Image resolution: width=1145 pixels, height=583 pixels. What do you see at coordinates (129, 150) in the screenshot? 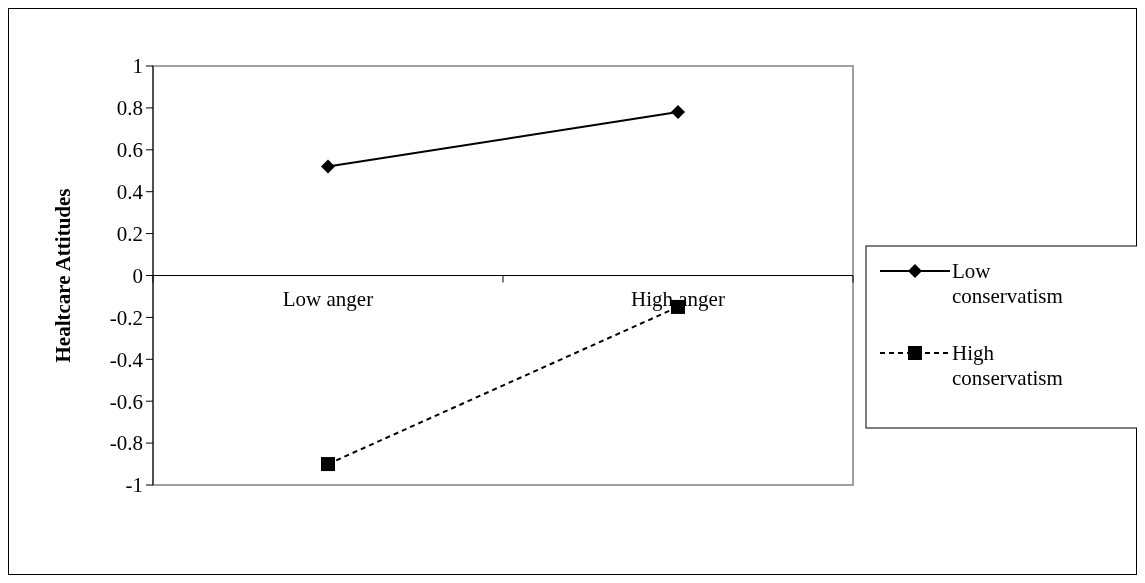
I see `y-tick-label: 0.6` at bounding box center [129, 150].